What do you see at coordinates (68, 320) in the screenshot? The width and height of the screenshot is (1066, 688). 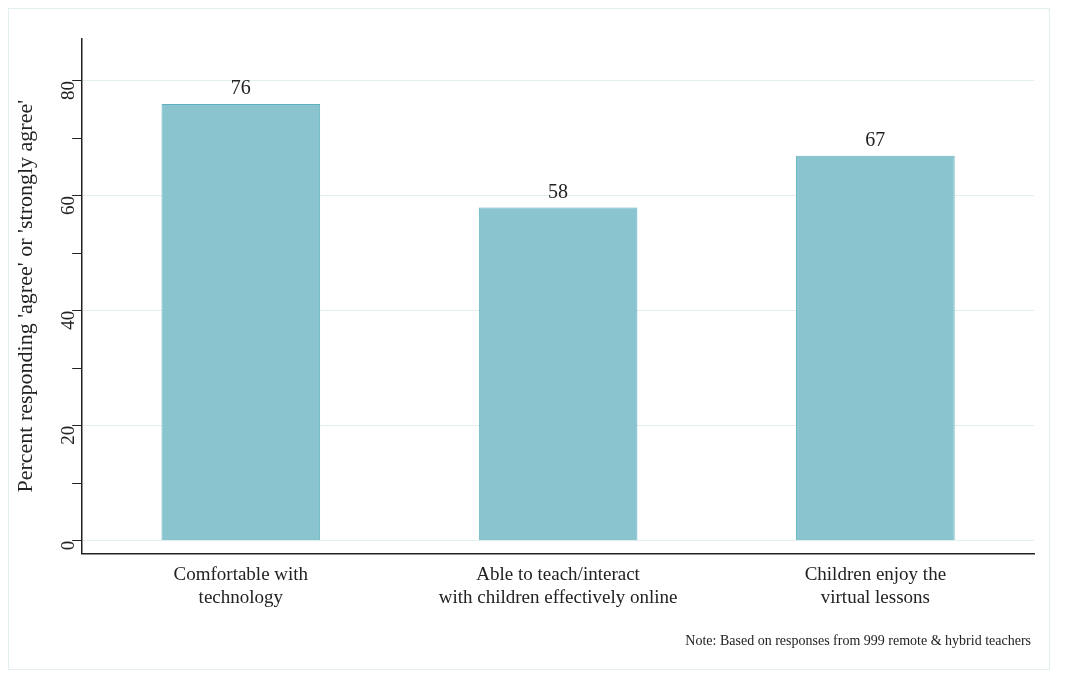 I see `y-tick-label: 40` at bounding box center [68, 320].